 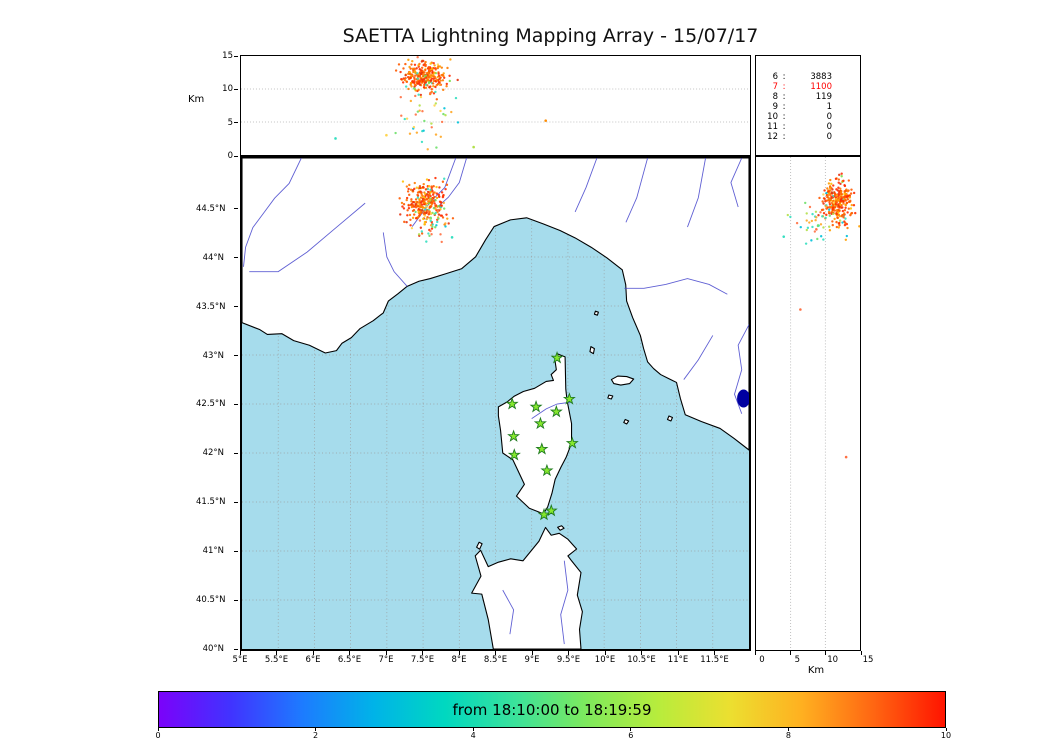 What do you see at coordinates (211, 600) in the screenshot?
I see `latitude-tick-label: 40.5°N` at bounding box center [211, 600].